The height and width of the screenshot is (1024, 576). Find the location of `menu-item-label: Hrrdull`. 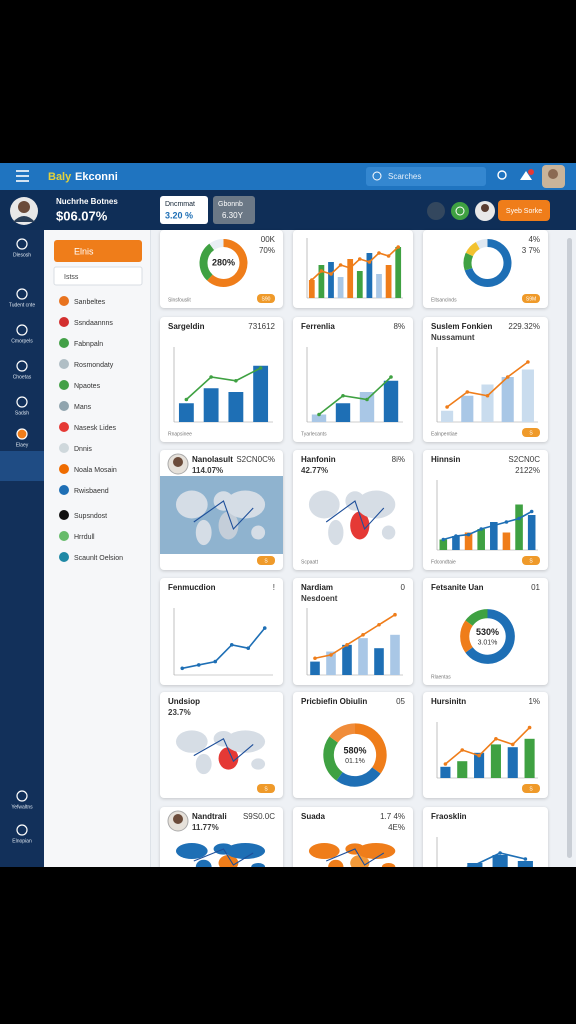

menu-item-label: Hrrdull is located at coordinates (84, 537).